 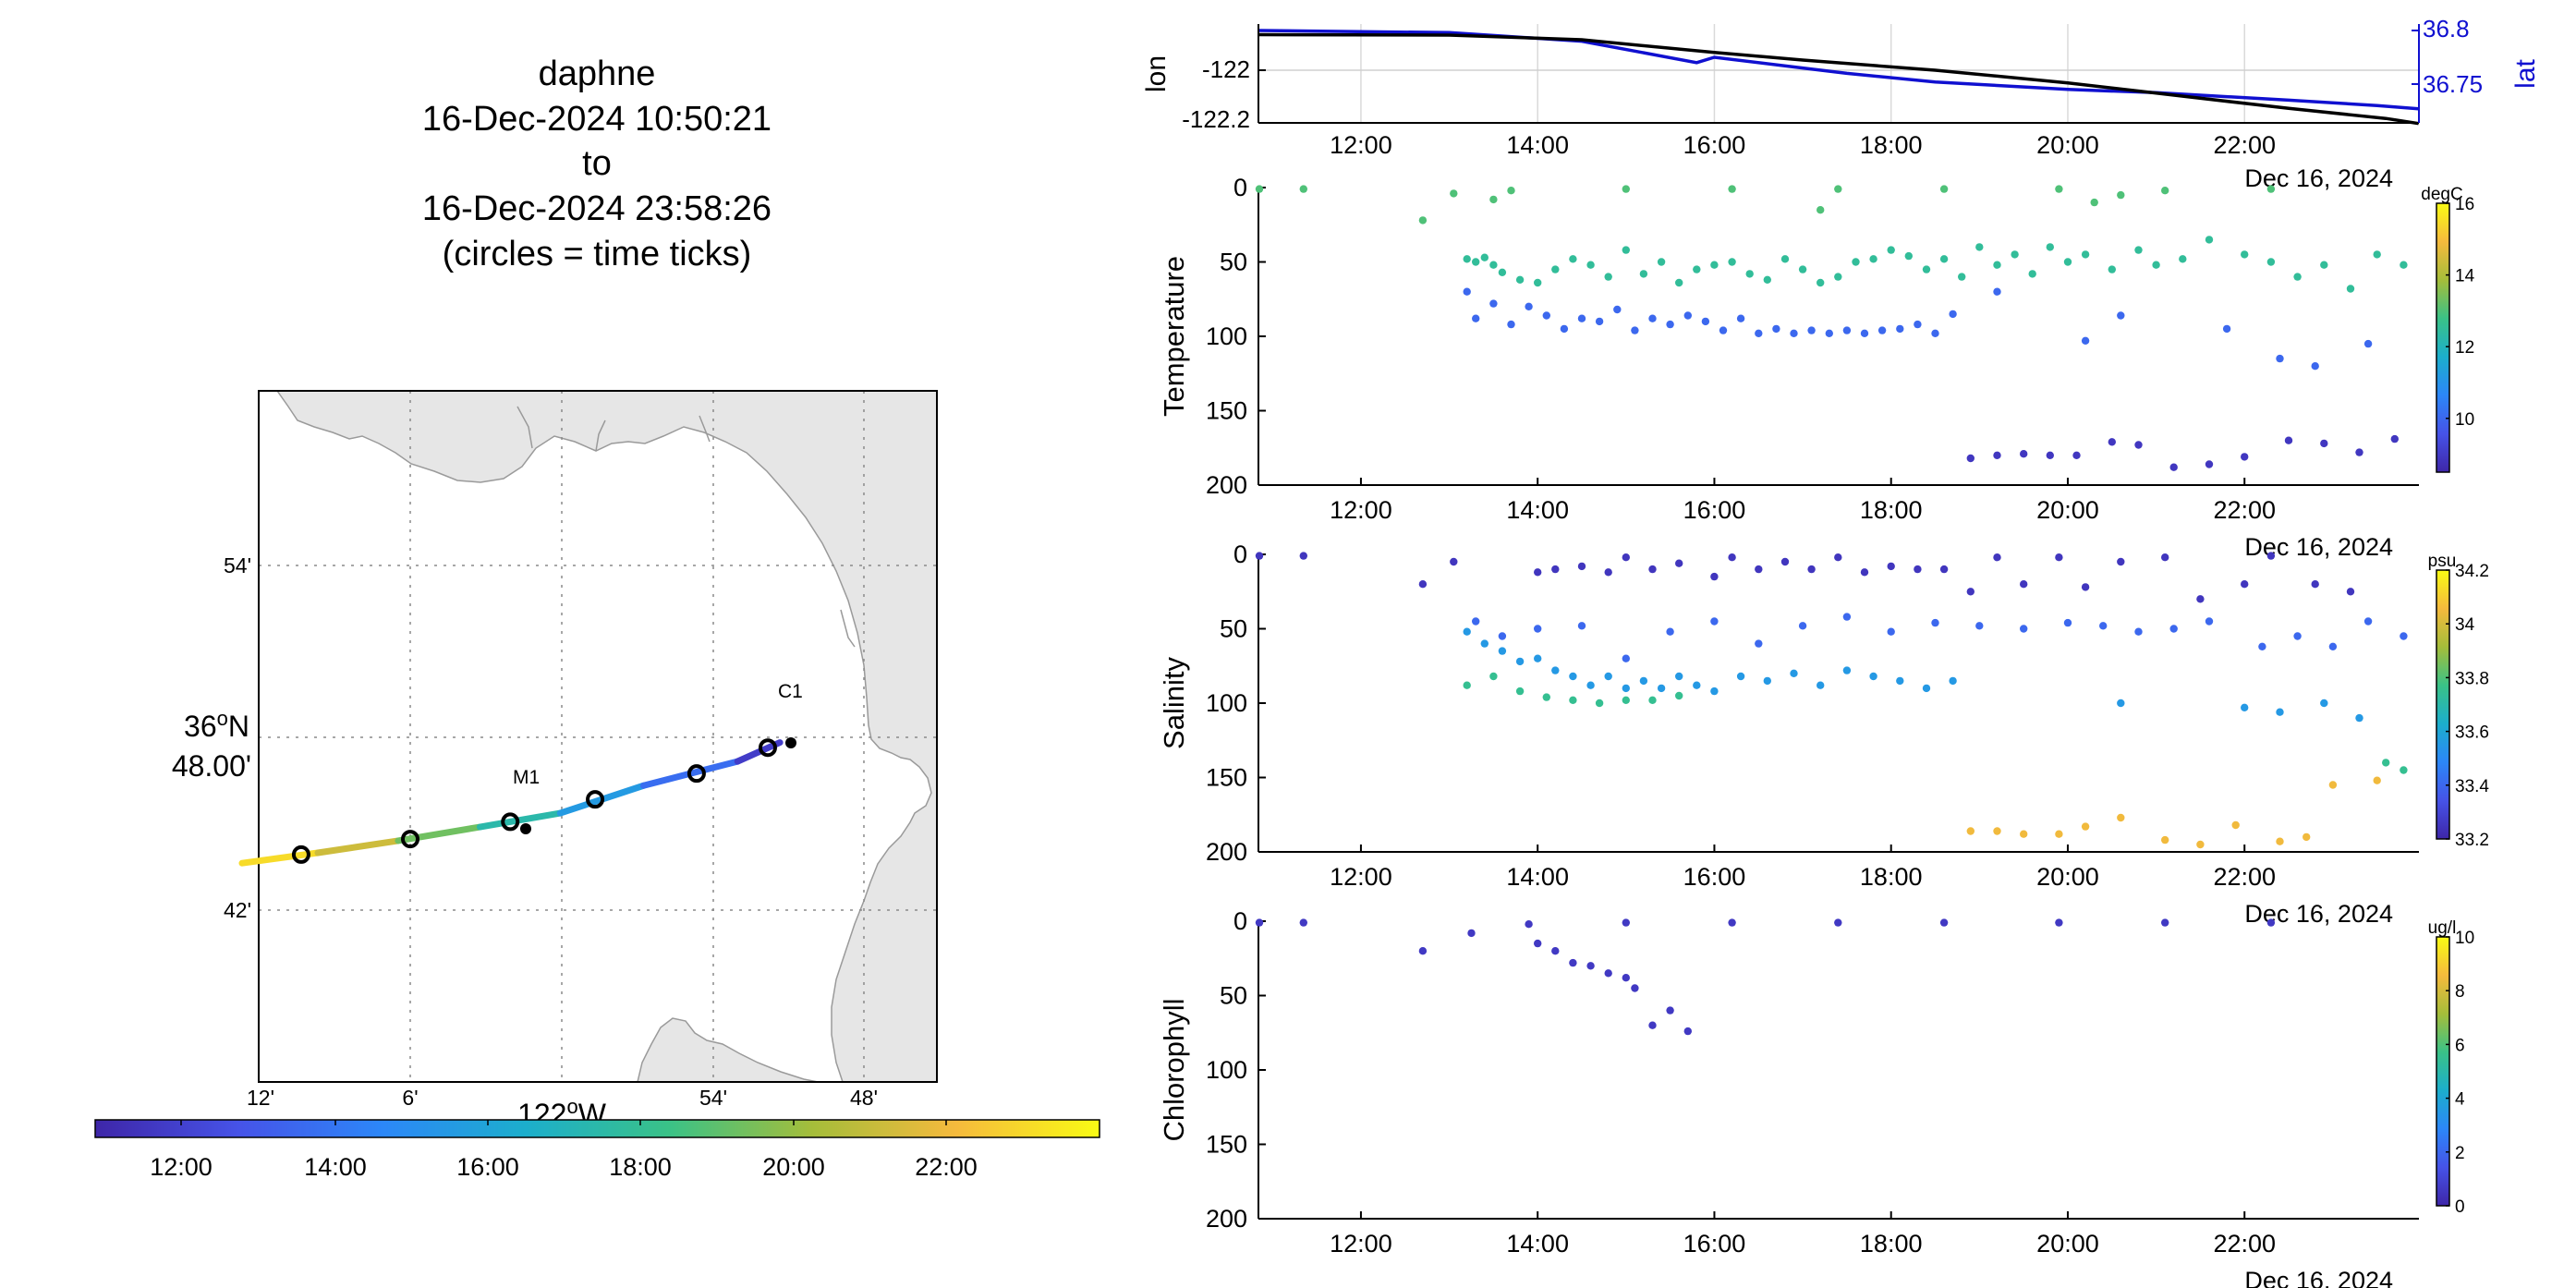 What do you see at coordinates (2318, 178) in the screenshot?
I see `pos-date-label: Dec 16, 2024` at bounding box center [2318, 178].